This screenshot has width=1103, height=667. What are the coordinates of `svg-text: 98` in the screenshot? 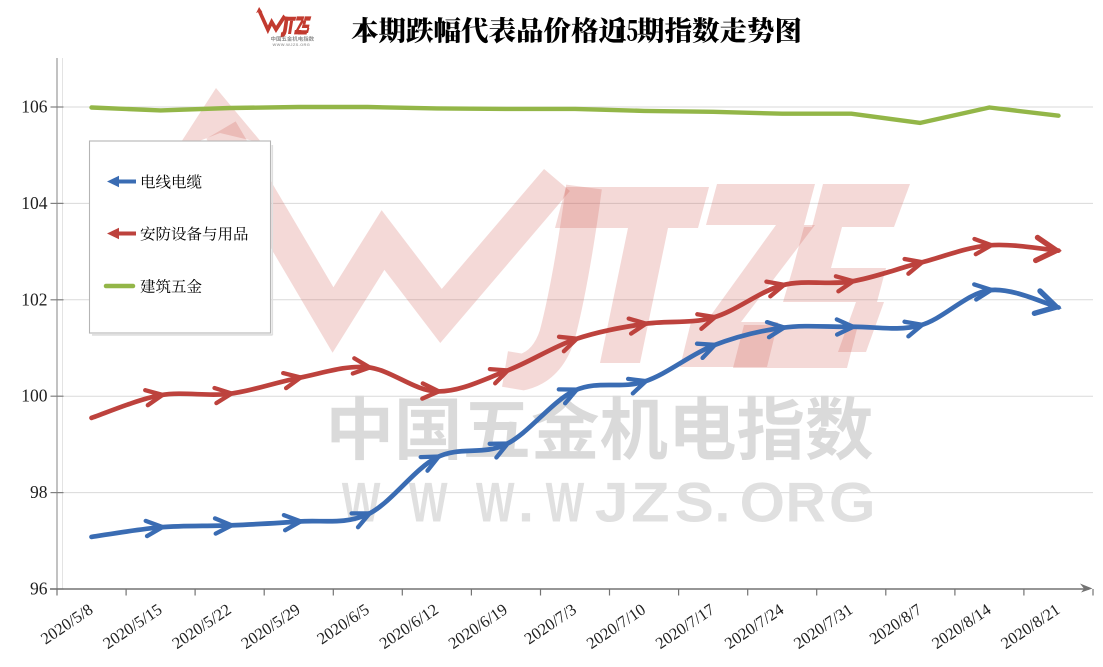 It's located at (39, 492).